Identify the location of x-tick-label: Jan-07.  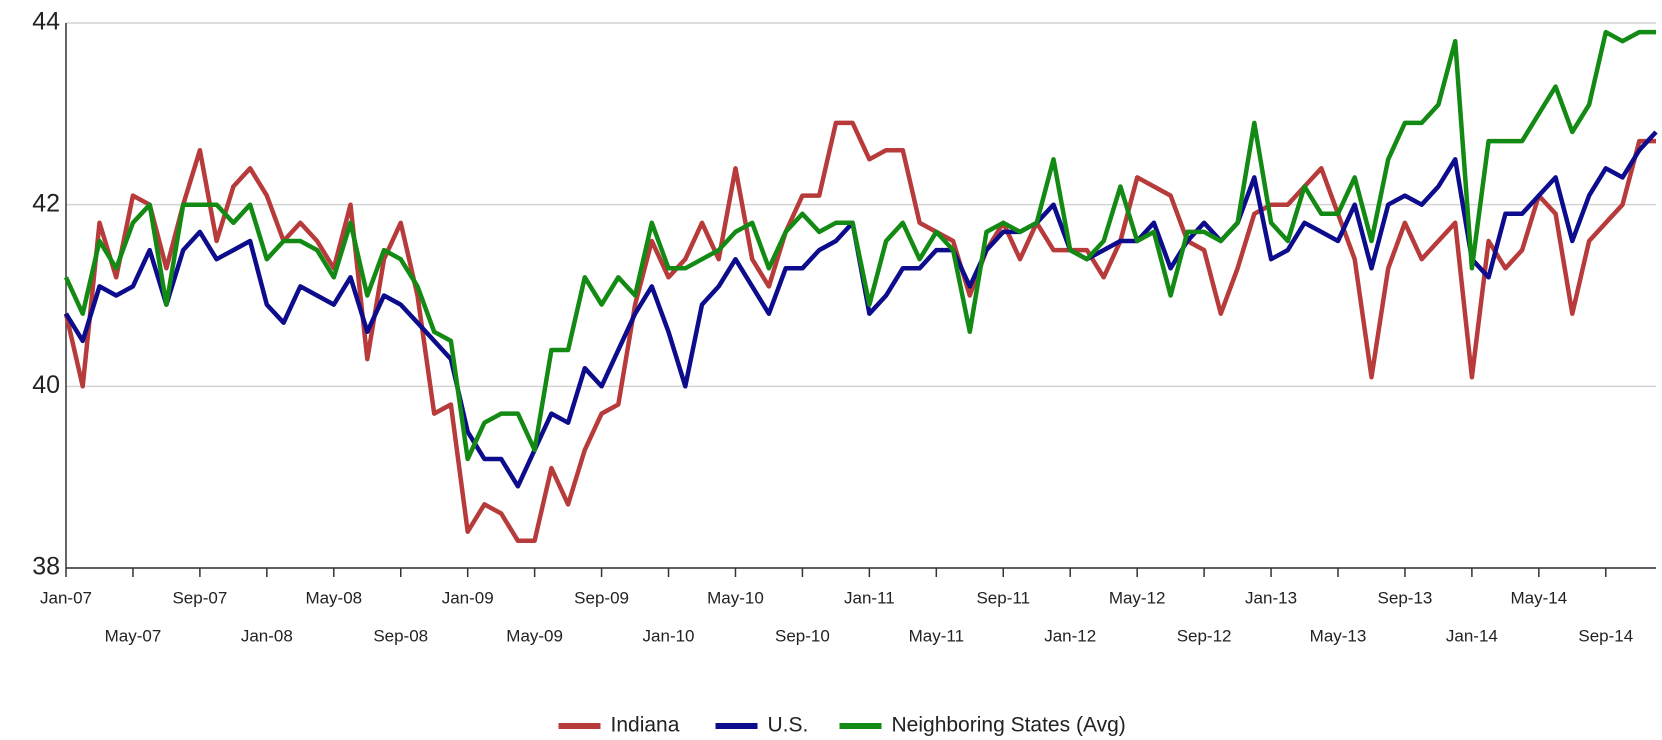
(66, 597).